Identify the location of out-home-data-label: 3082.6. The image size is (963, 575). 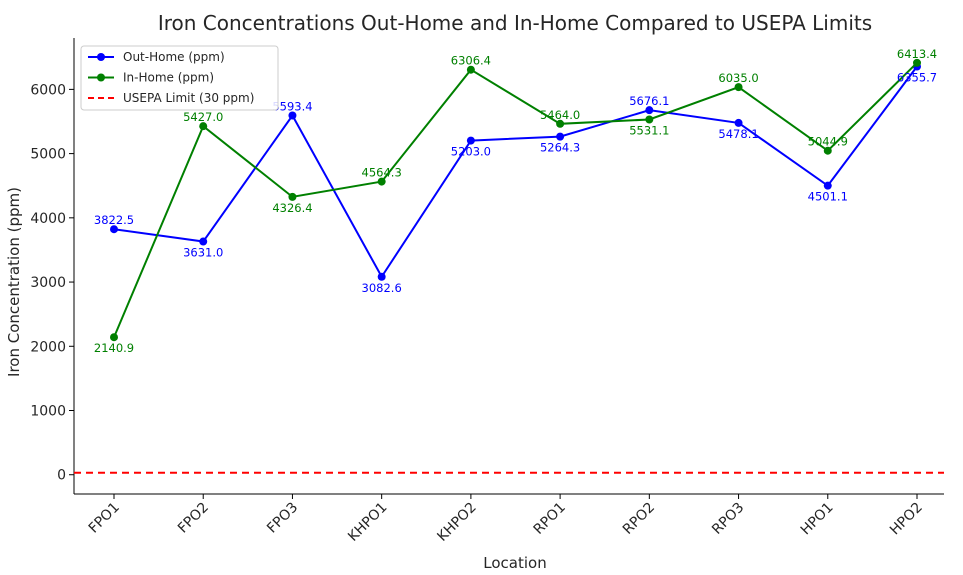
(382, 288).